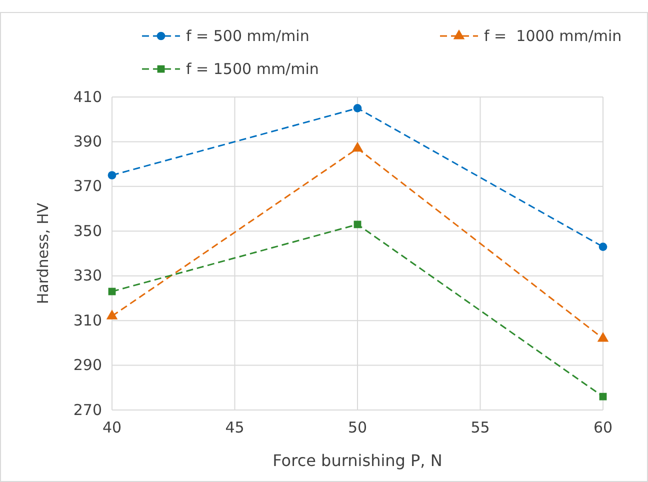  What do you see at coordinates (553, 36) in the screenshot?
I see `legend-label: f = 1000 mm/min` at bounding box center [553, 36].